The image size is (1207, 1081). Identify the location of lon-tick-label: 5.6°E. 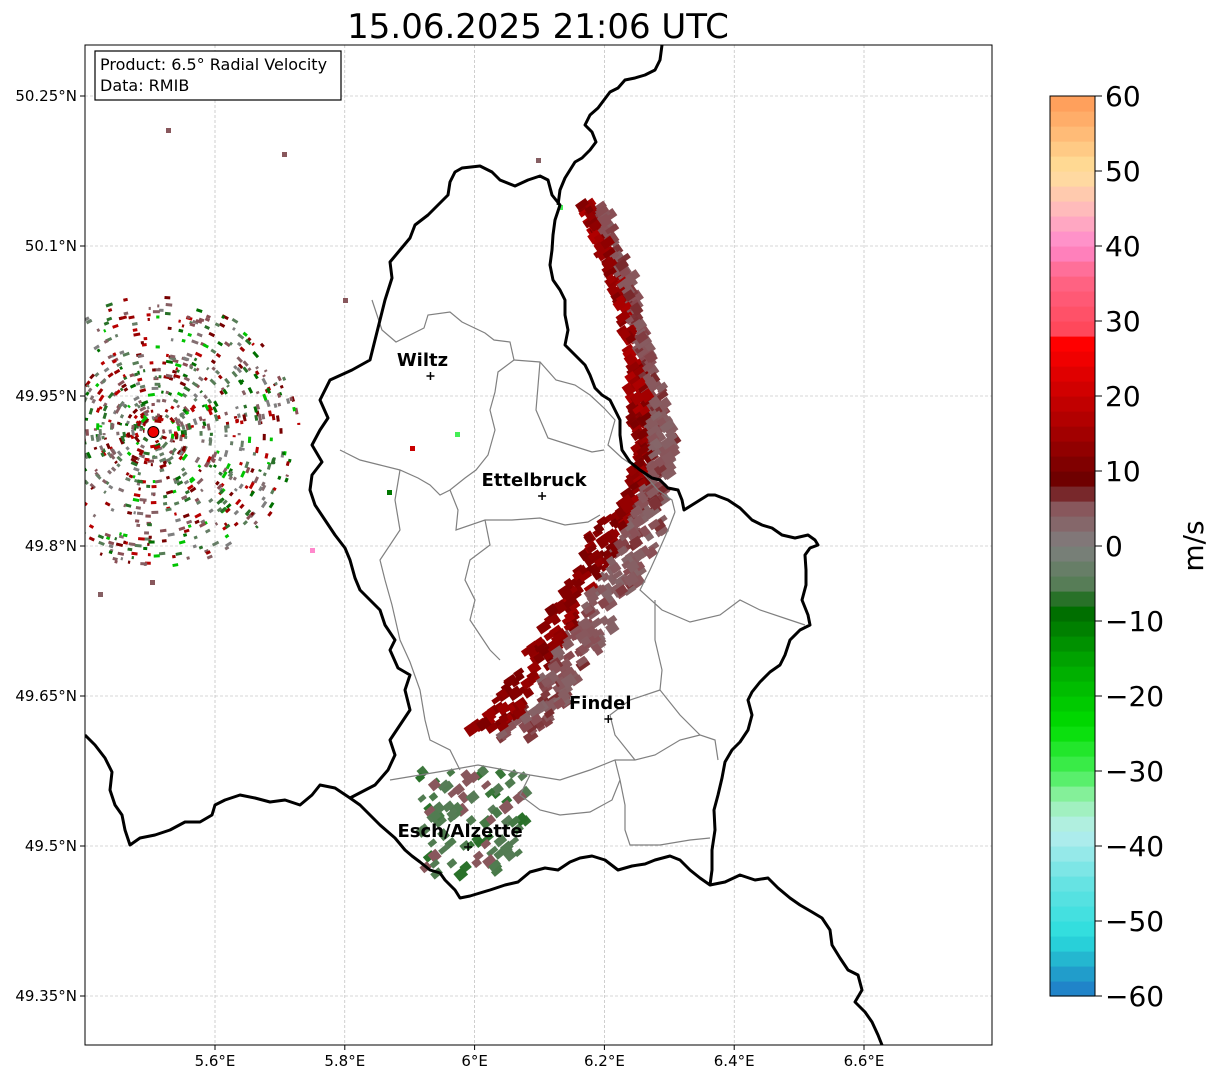
(215, 1061).